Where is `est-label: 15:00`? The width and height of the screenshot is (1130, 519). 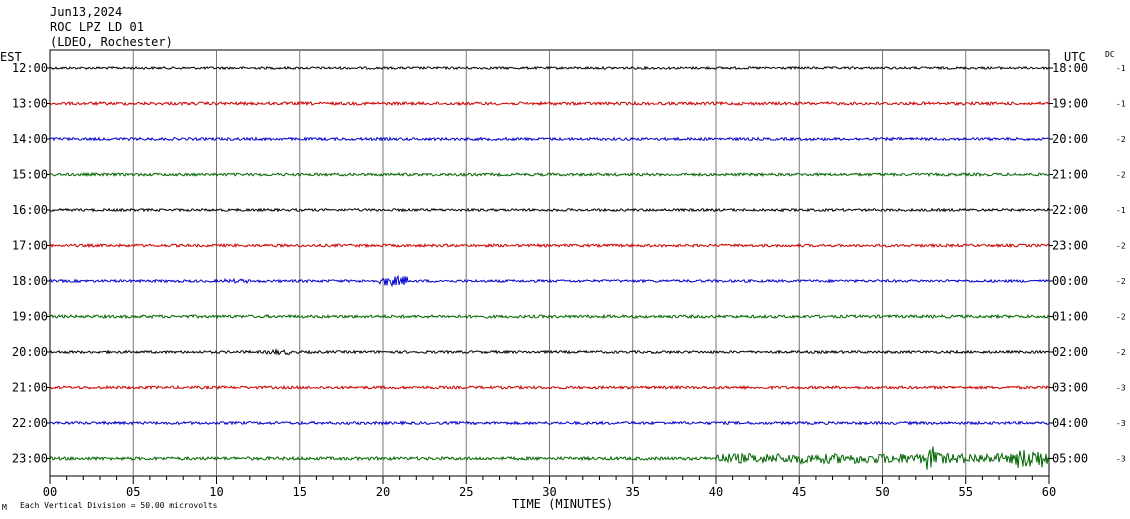
est-label: 15:00 is located at coordinates (30, 175).